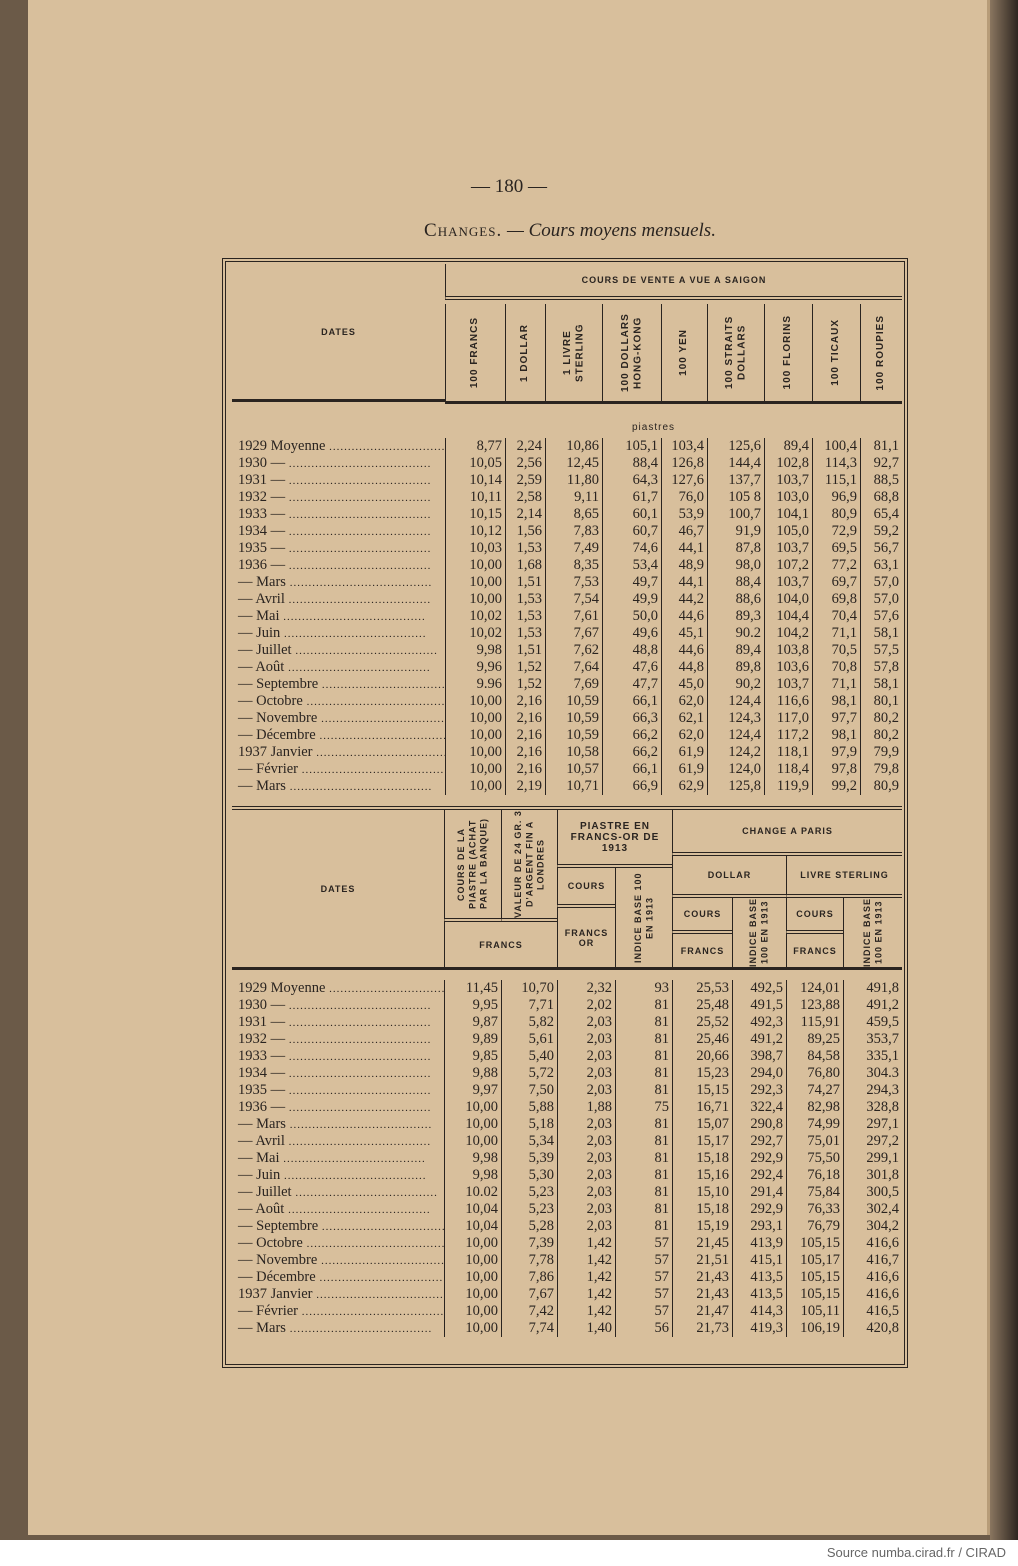 Image resolution: width=1018 pixels, height=1566 pixels. I want to click on cell-value: 25,52, so click(702, 1022).